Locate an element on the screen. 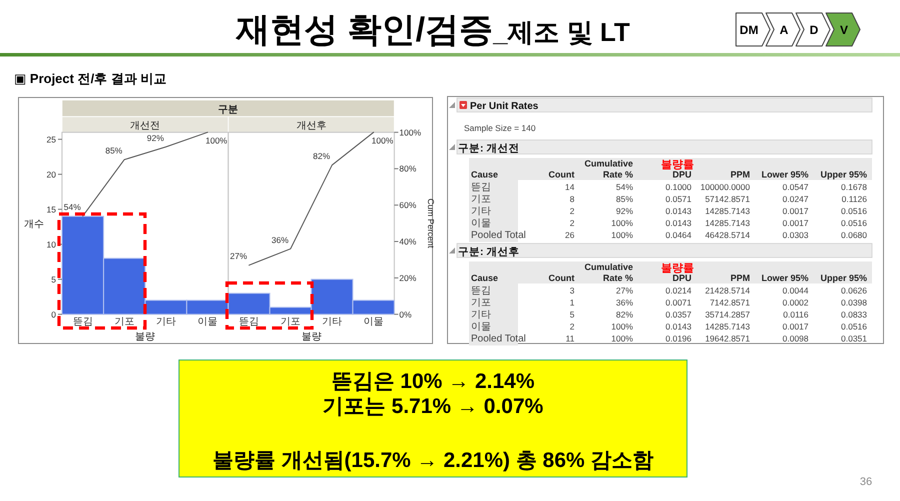 This screenshot has width=900, height=501. data-label: 0.0044 is located at coordinates (795, 291).